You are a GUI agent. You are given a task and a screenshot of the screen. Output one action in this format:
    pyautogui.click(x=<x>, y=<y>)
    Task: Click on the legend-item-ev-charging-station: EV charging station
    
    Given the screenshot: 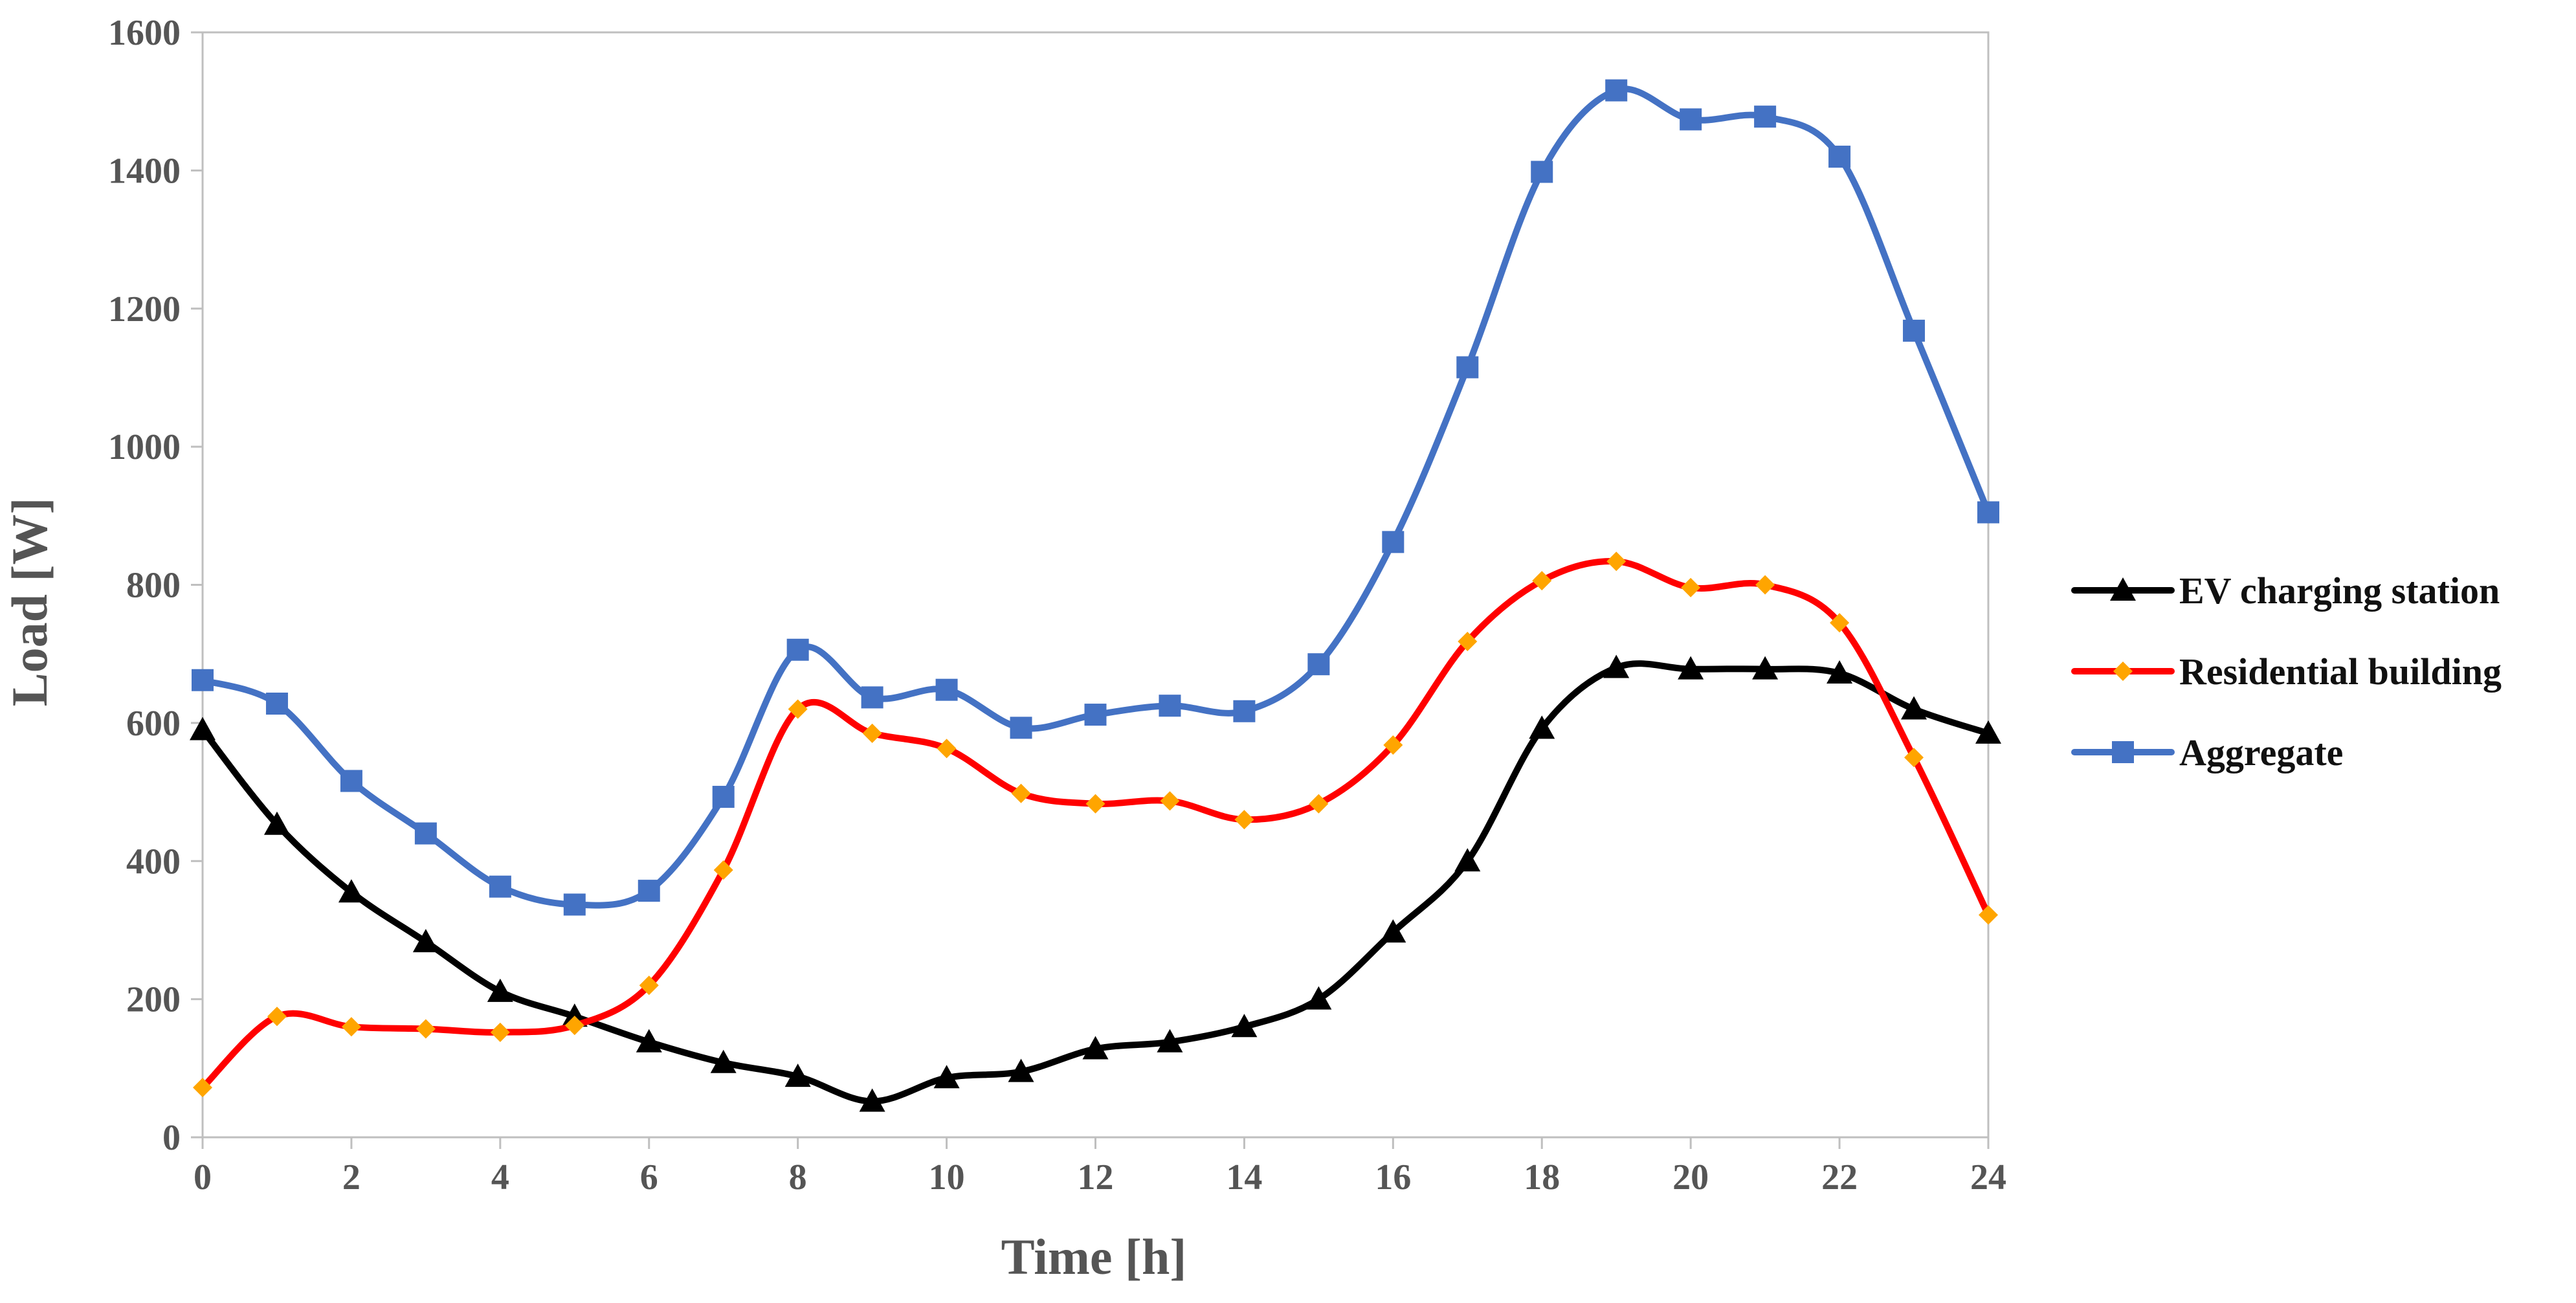 What is the action you would take?
    pyautogui.click(x=2285, y=591)
    